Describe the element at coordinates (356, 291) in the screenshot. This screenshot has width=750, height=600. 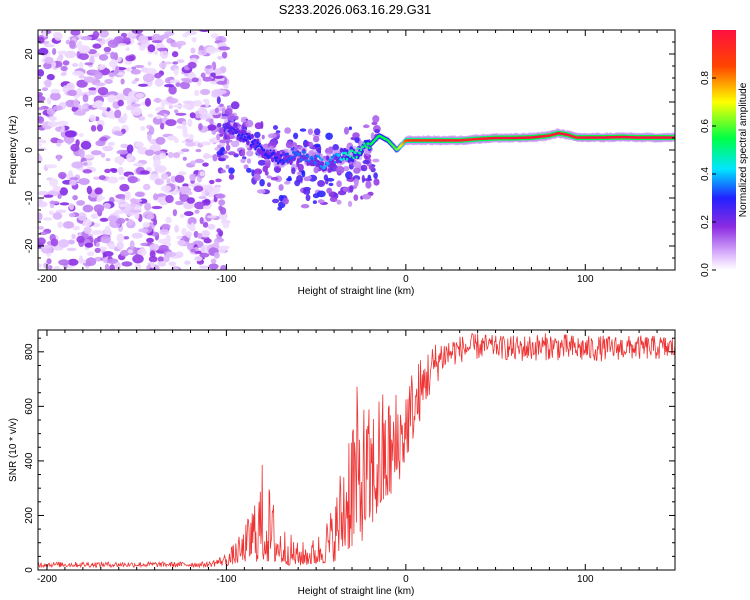
I see `spectrogram-x-label: Height of straight line (km)` at that location.